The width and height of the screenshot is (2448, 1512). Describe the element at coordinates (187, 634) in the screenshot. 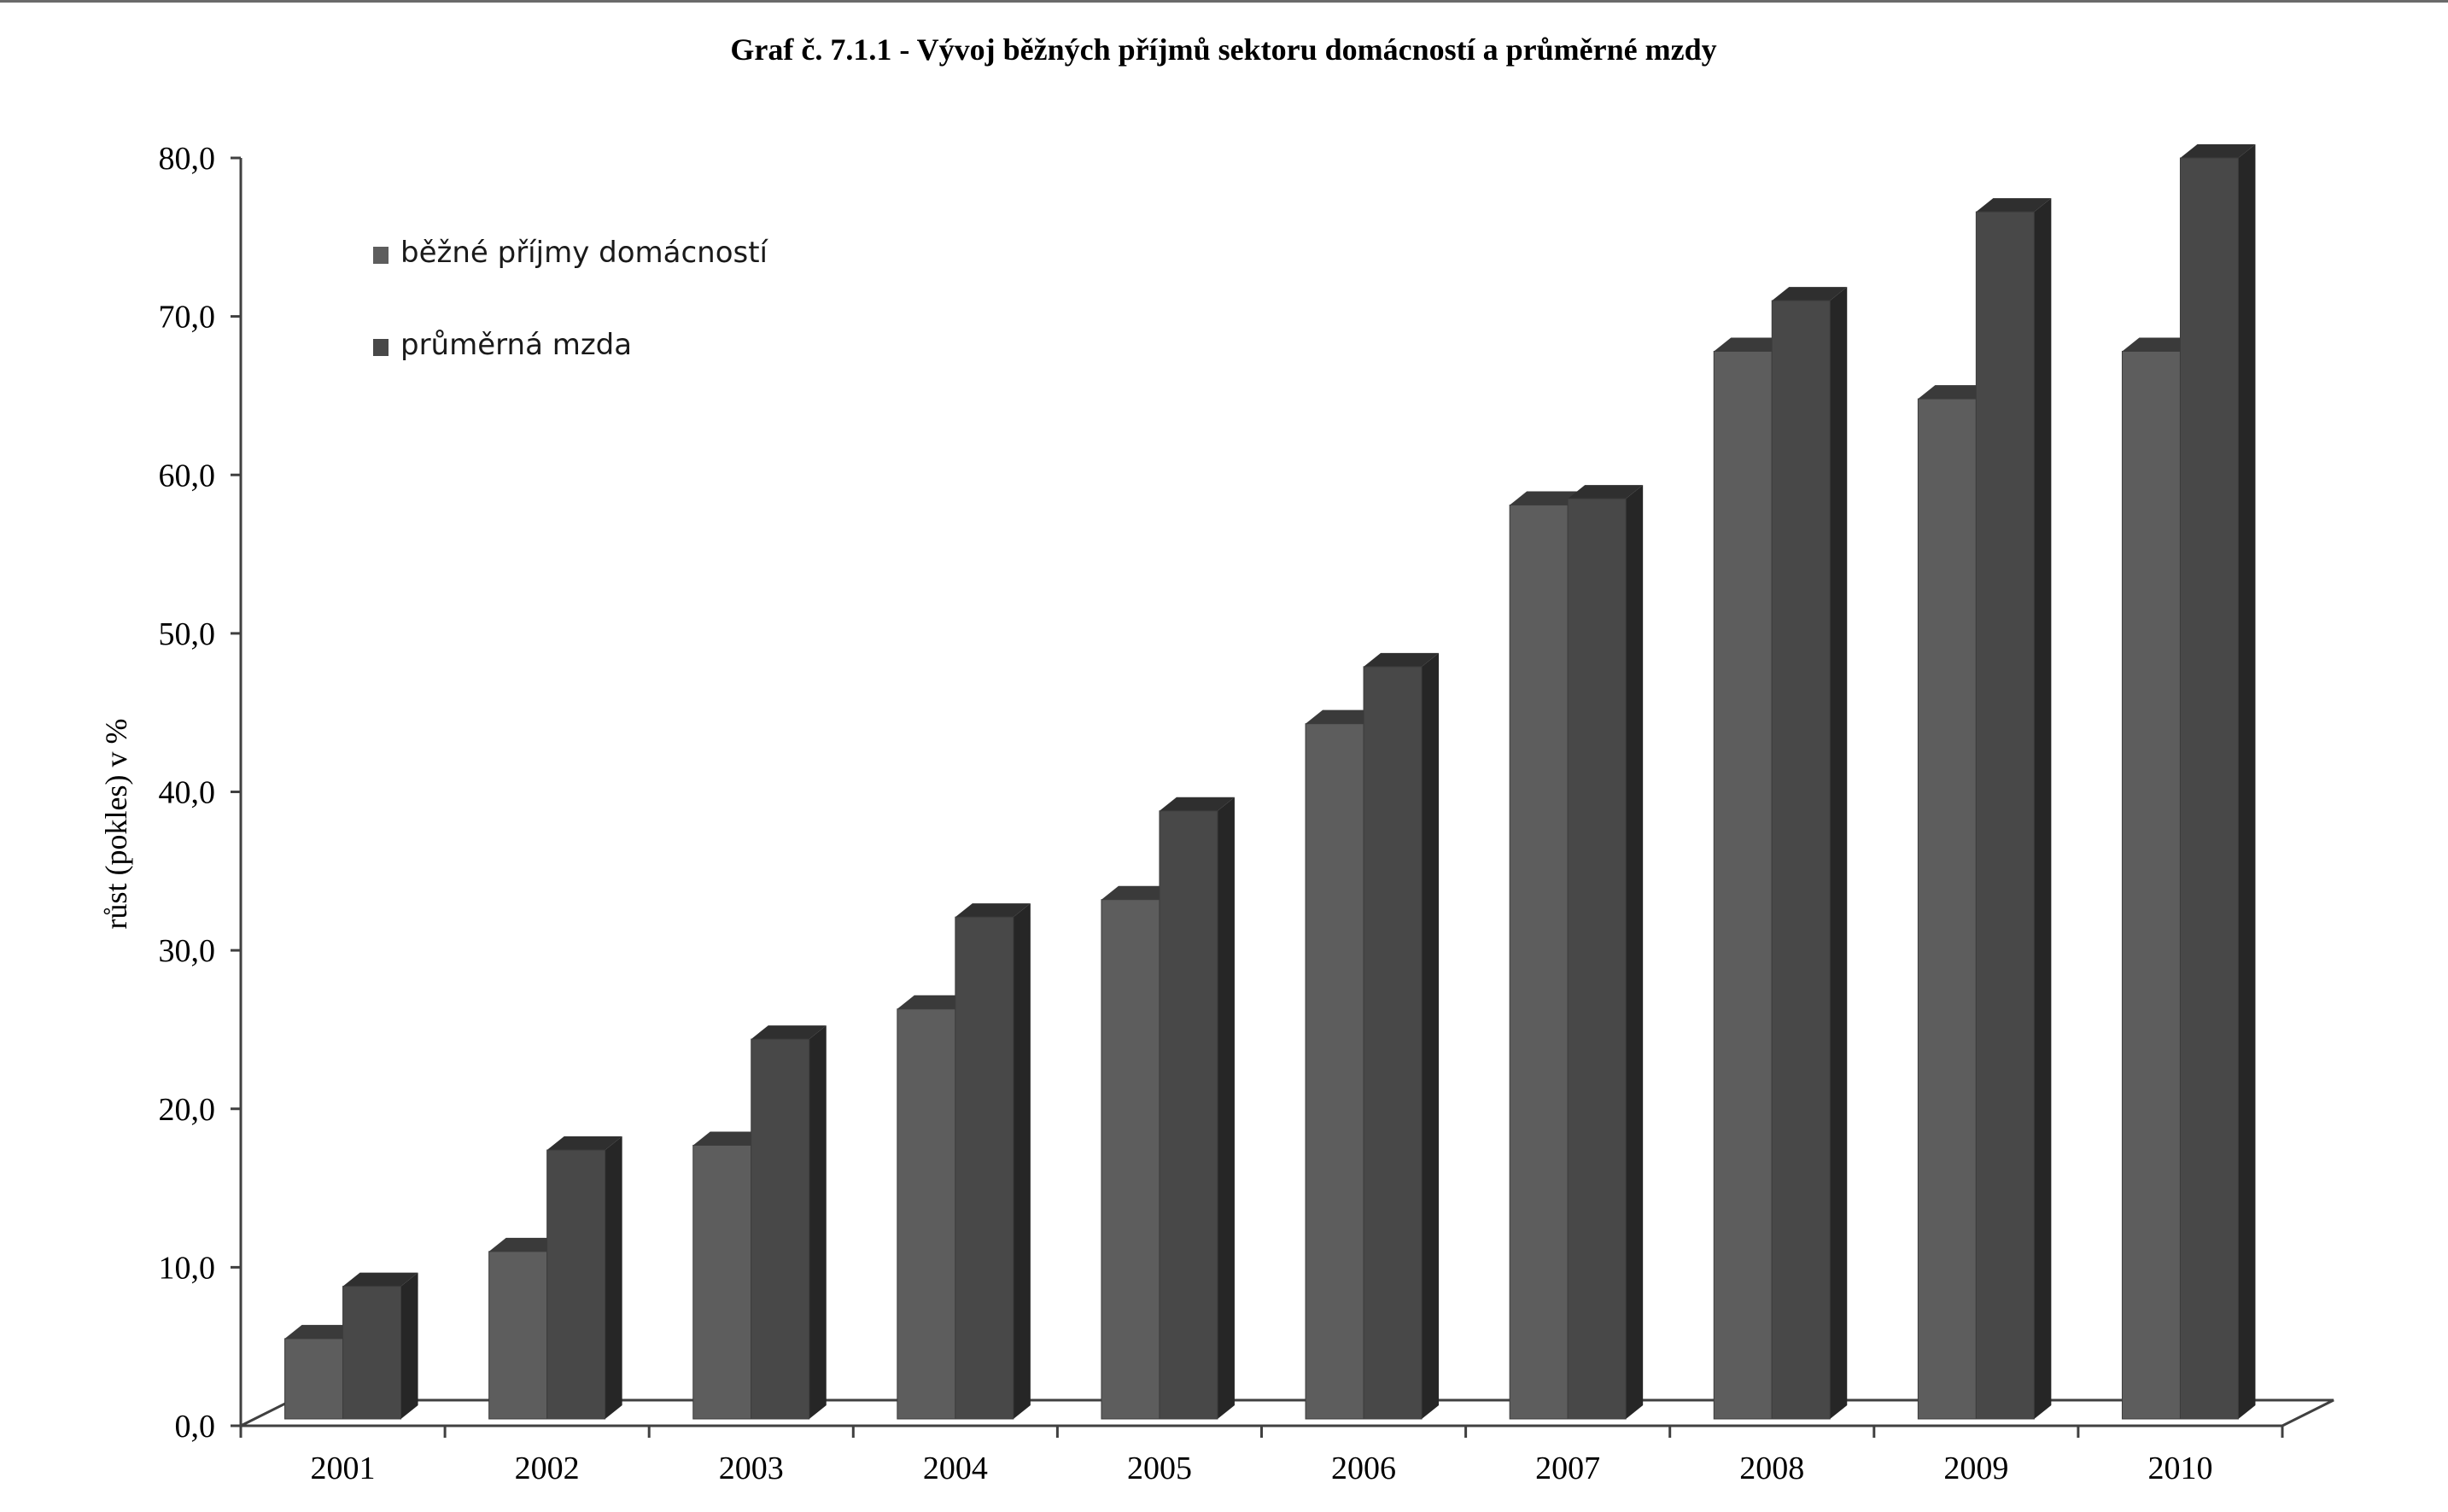

I see `y-tick-label: 50,0` at that location.